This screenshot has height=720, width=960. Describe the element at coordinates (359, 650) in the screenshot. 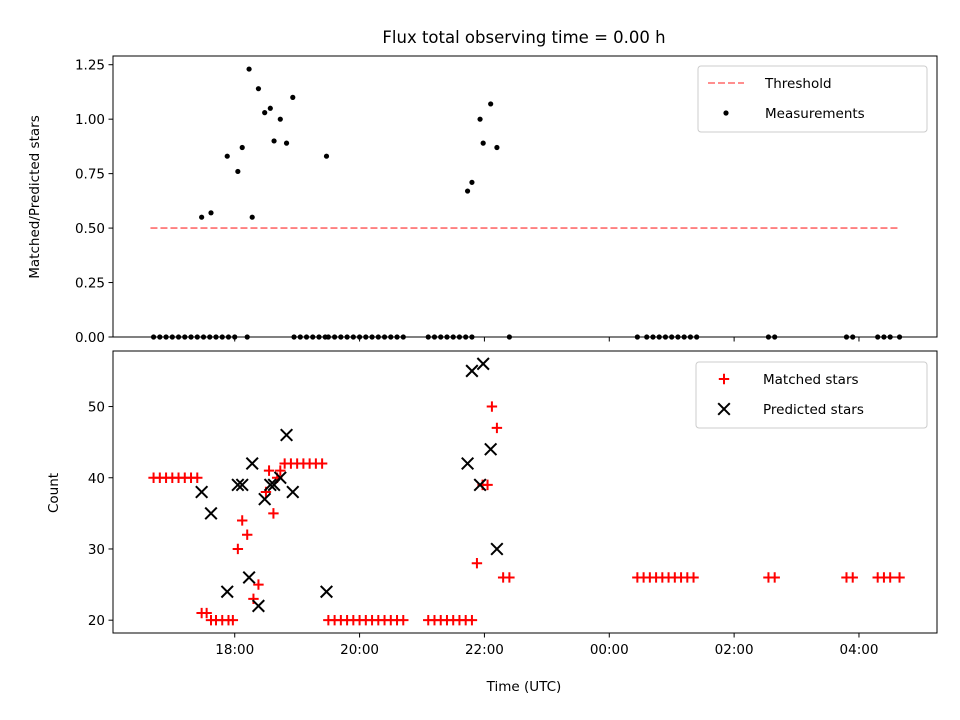

I see `bottom-xtick-label: 20:00` at that location.